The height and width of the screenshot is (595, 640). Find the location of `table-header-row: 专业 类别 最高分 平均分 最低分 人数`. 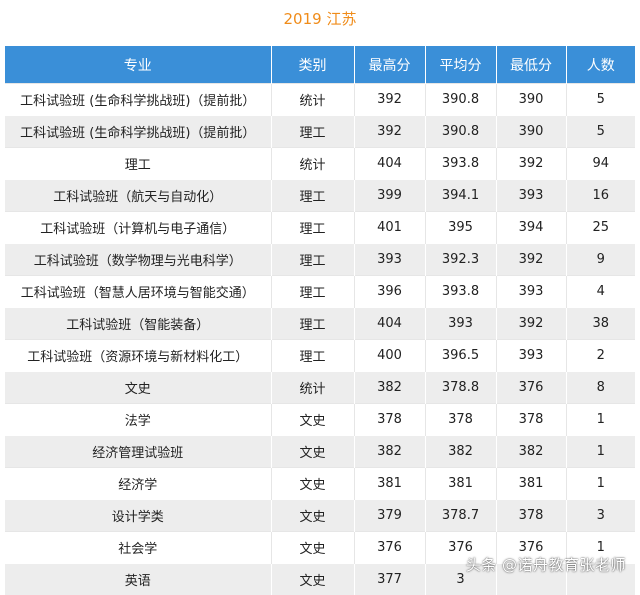

table-header-row: 专业 类别 最高分 平均分 最低分 人数 is located at coordinates (320, 65).